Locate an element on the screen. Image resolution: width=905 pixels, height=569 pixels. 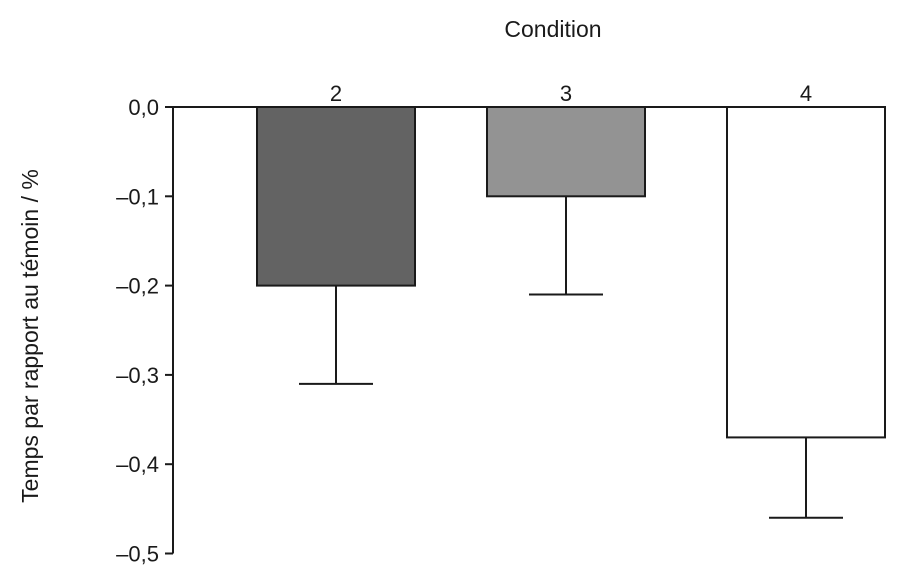
y-tick-label: –0,4 is located at coordinates (137, 464).